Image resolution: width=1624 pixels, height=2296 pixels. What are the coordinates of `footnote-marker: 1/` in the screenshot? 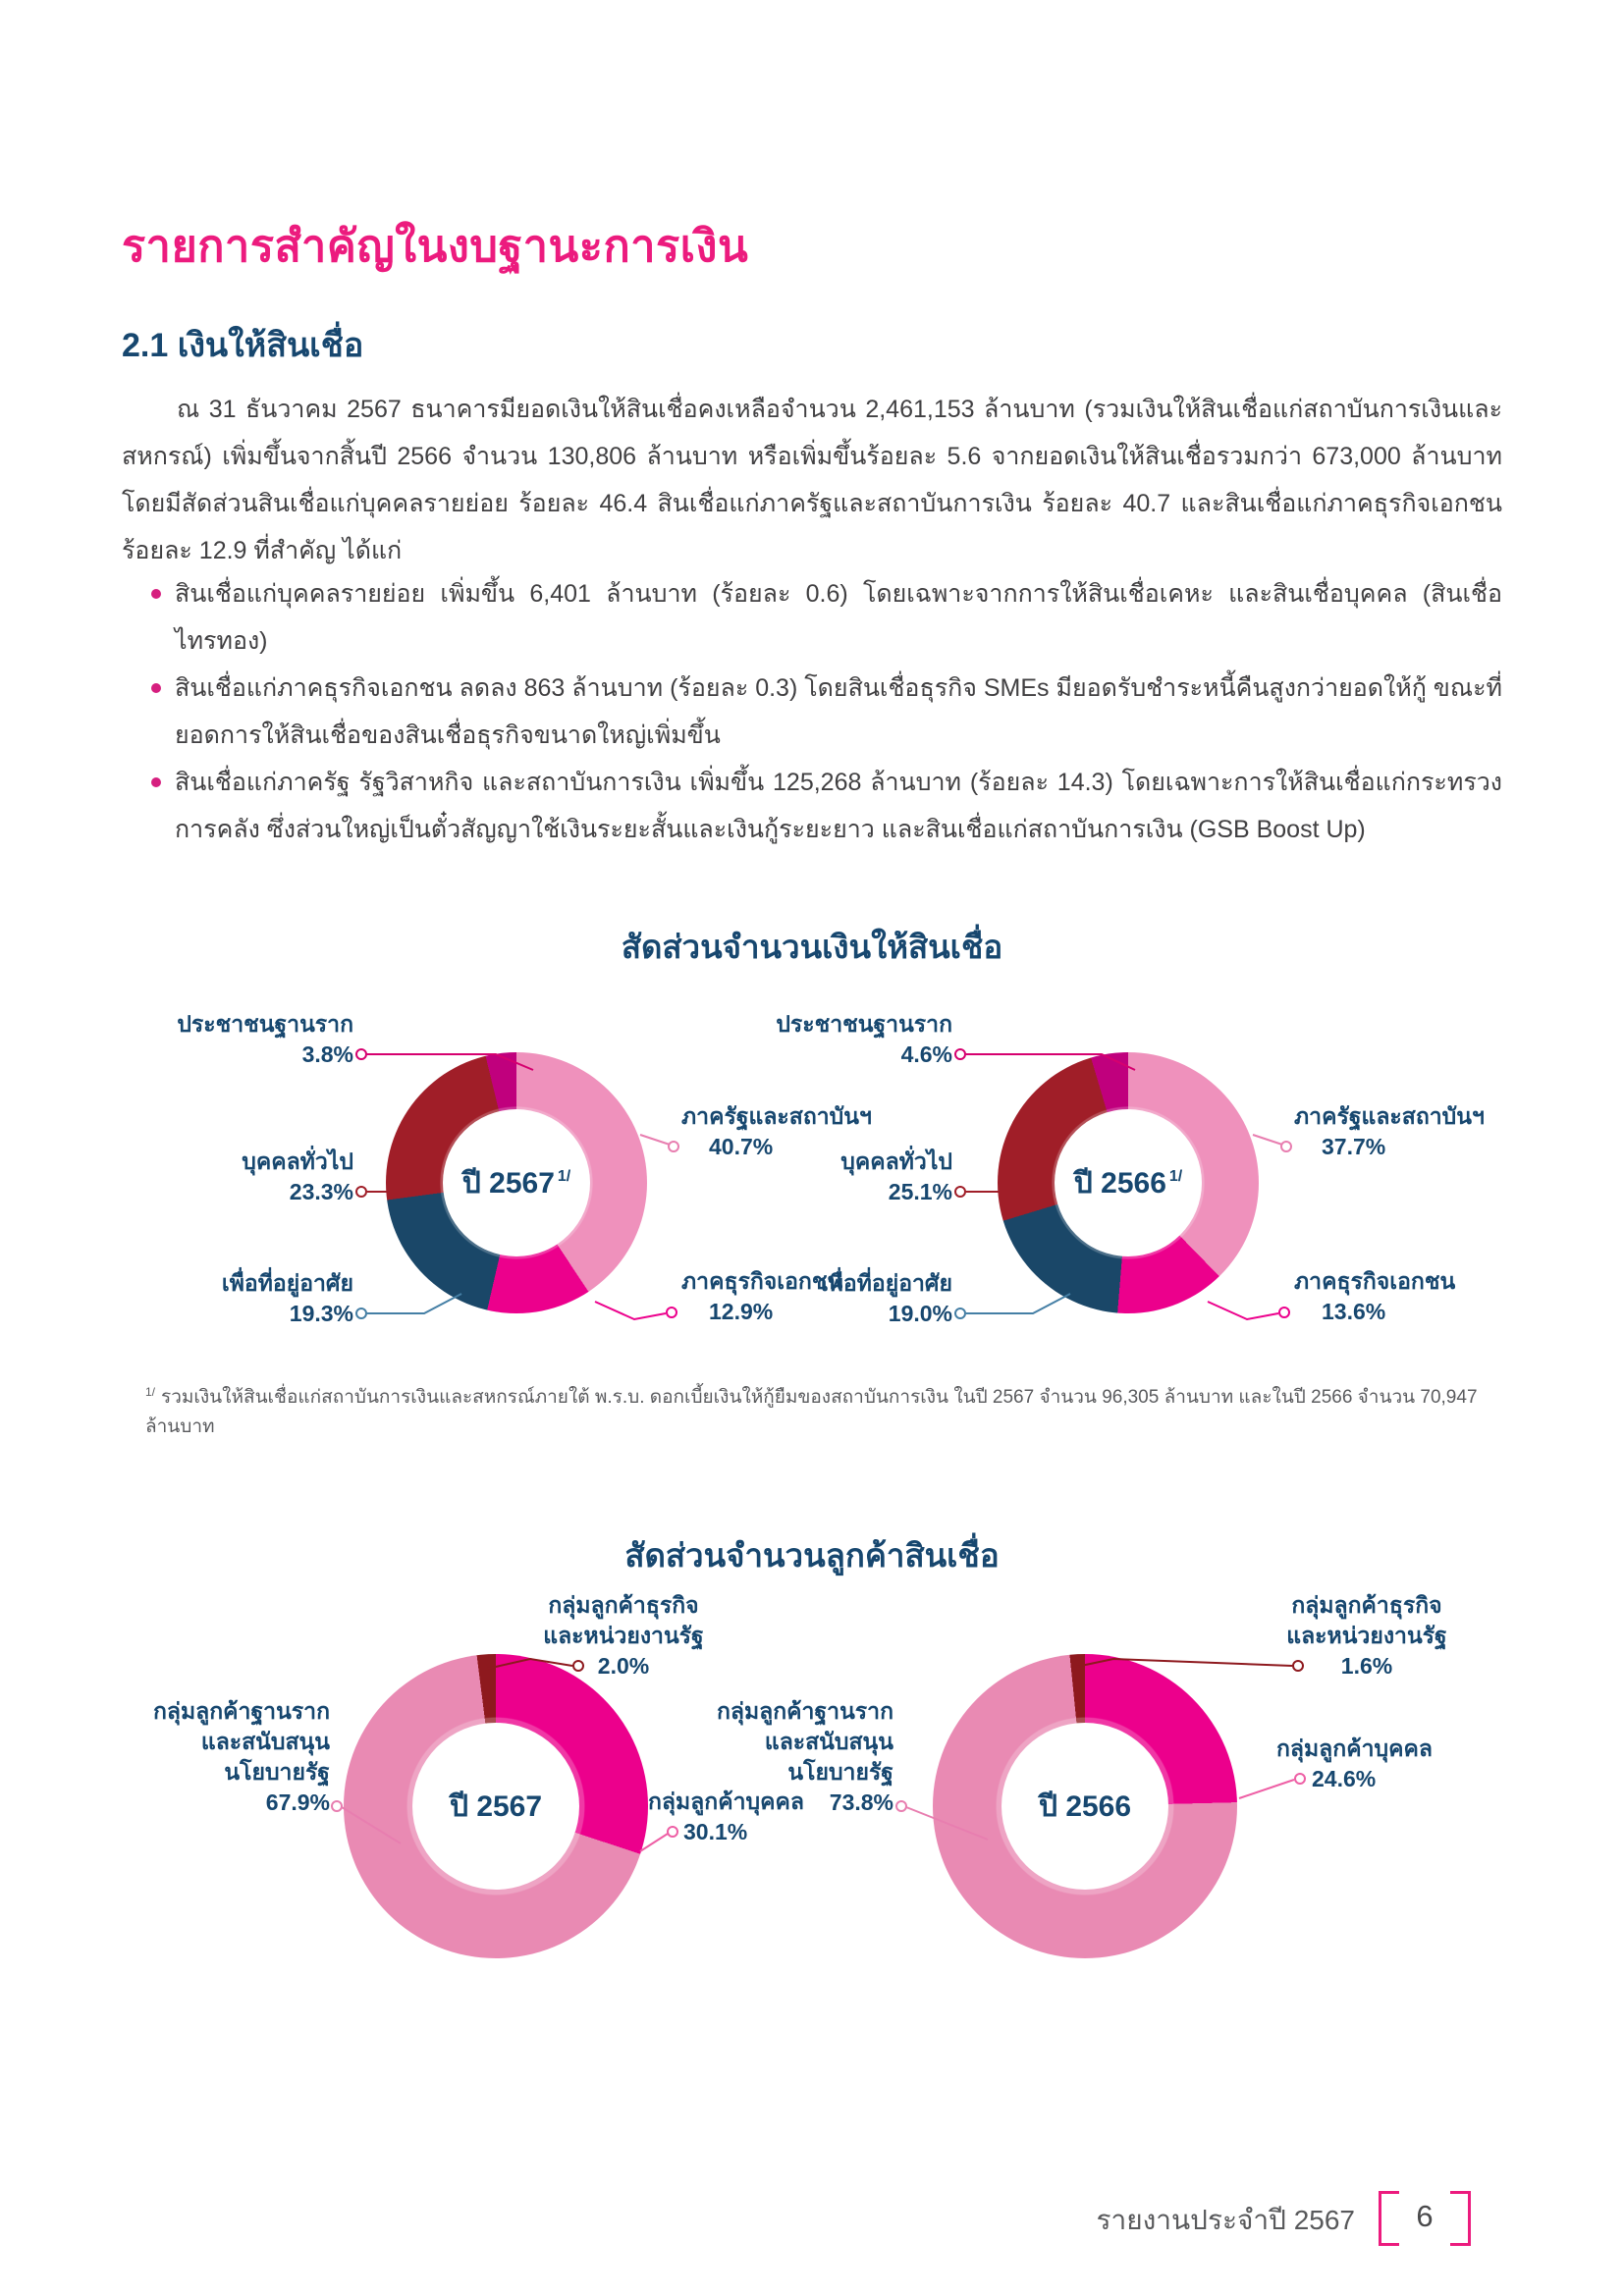 It's located at (150, 1391).